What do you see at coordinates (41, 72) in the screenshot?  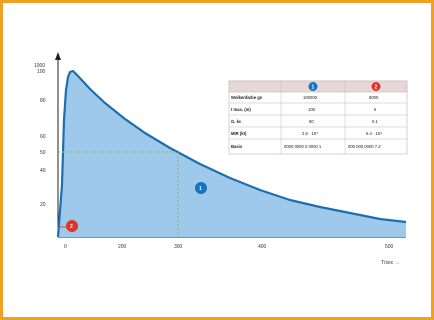 I see `y-tick-100: 100` at bounding box center [41, 72].